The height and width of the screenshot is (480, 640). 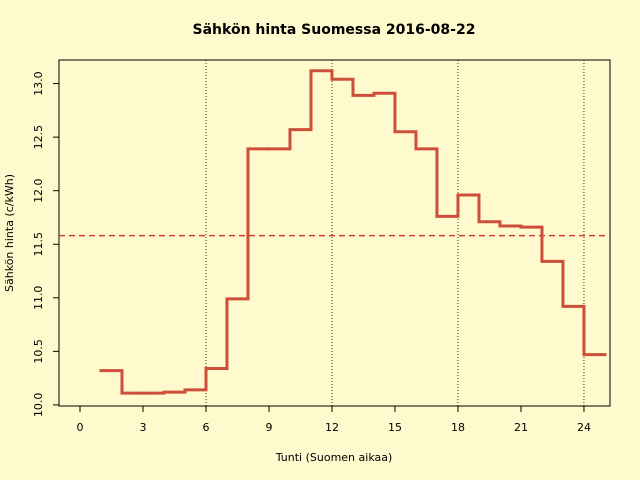 I want to click on y-tick-label: 12.0, so click(x=38, y=190).